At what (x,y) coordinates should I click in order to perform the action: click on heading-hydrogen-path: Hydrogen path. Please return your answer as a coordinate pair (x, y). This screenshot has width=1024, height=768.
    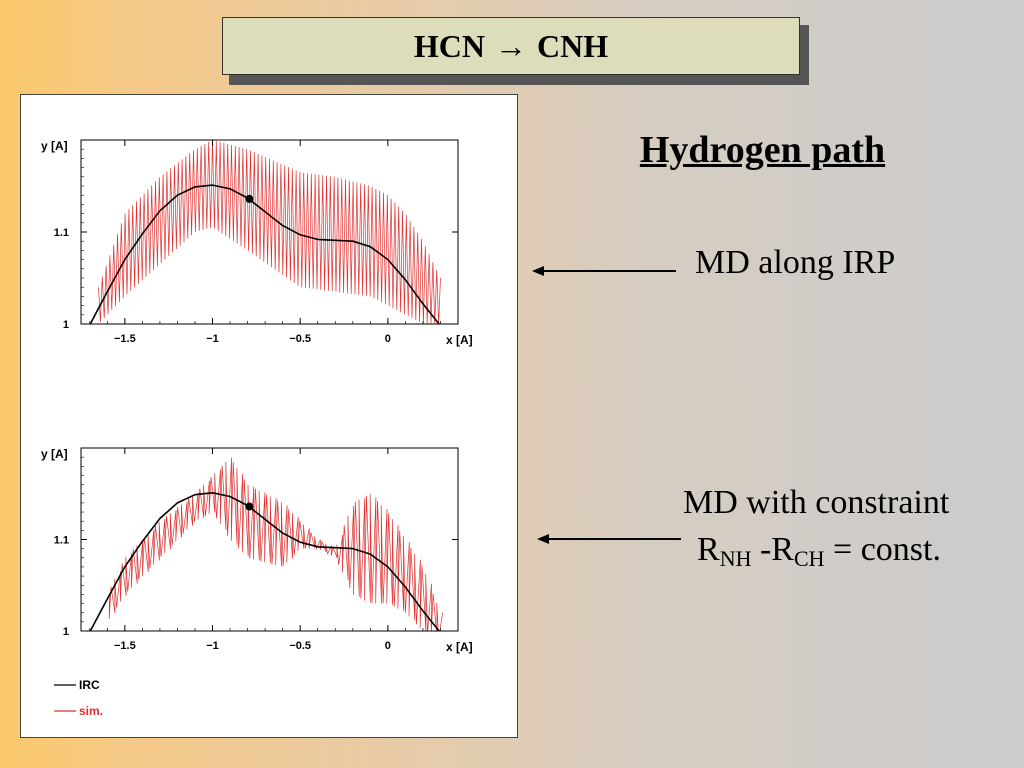
    Looking at the image, I should click on (762, 150).